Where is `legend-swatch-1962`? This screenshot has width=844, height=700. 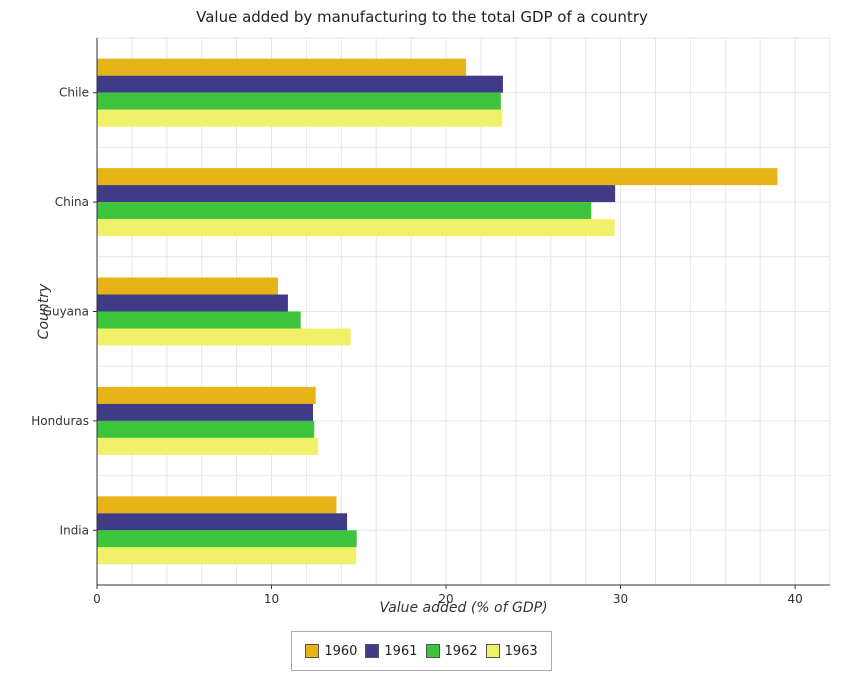
legend-swatch-1962 is located at coordinates (432, 651).